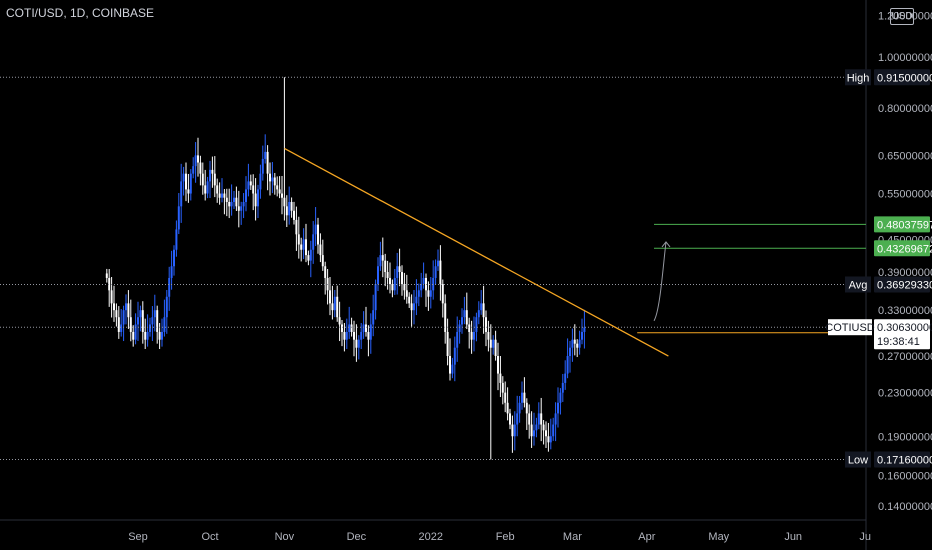  I want to click on avg-label: Avg, so click(858, 285).